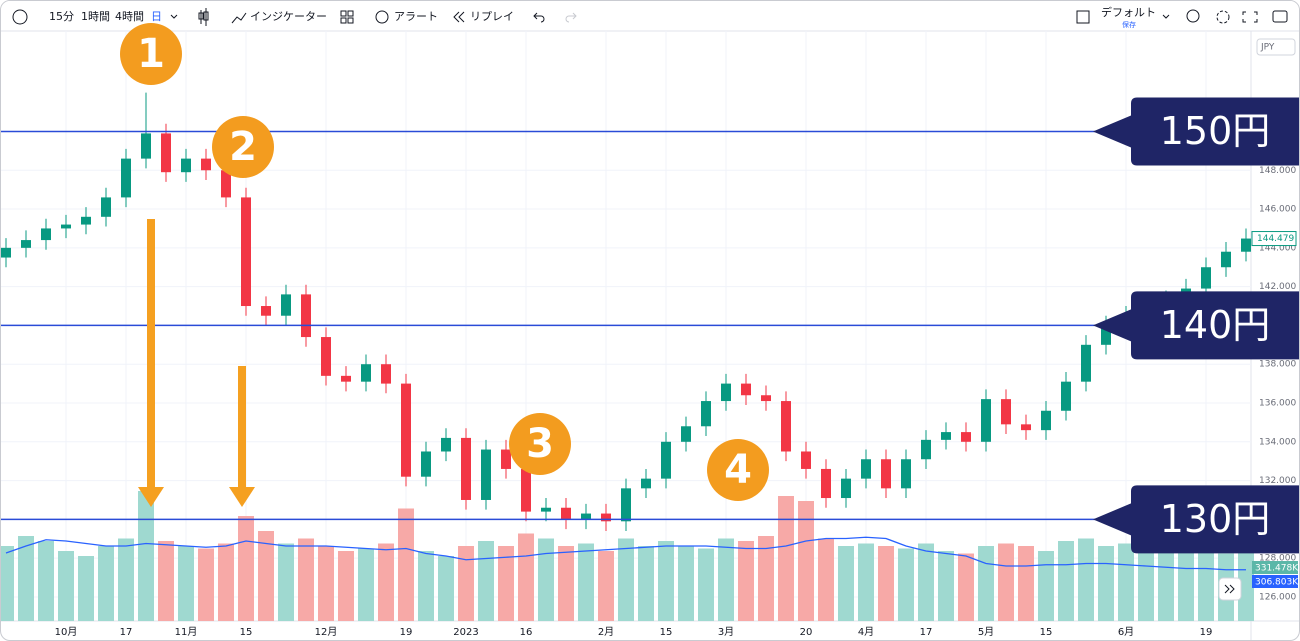 The image size is (1300, 641). Describe the element at coordinates (1193, 16) in the screenshot. I see `search-icon` at that location.